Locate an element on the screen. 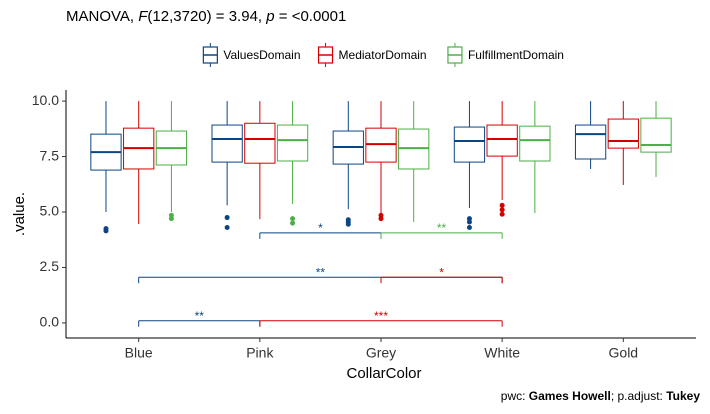  legend-label: FulfillmentDomain is located at coordinates (516, 55).